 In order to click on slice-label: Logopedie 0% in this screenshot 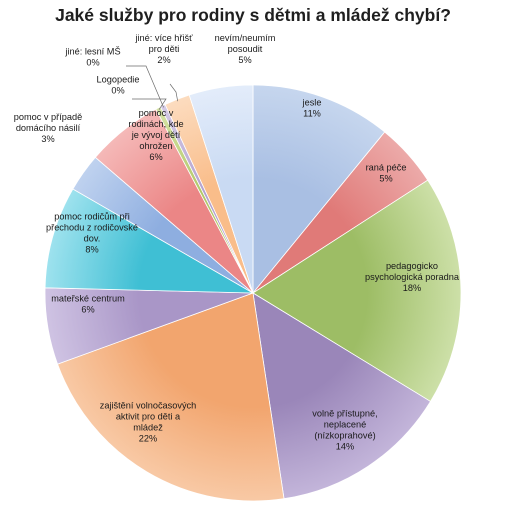, I will do `click(118, 85)`.